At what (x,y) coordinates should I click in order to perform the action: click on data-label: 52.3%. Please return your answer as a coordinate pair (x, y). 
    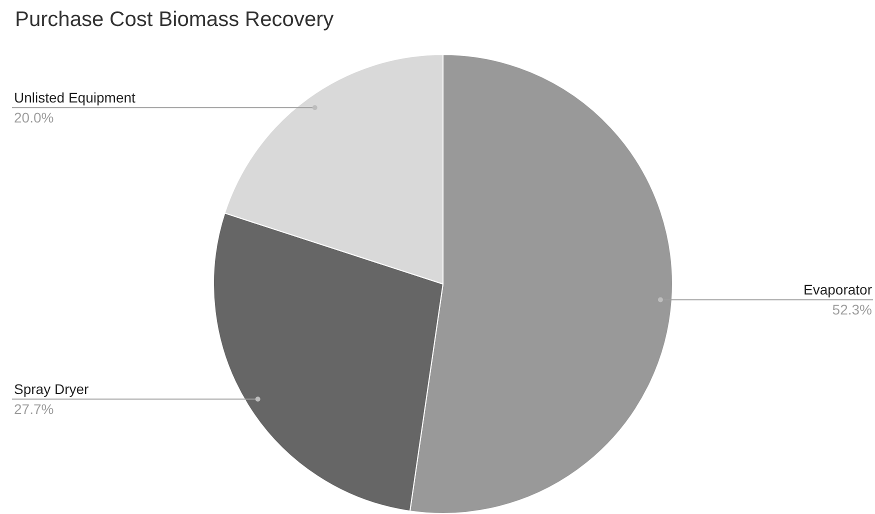
    Looking at the image, I should click on (852, 310).